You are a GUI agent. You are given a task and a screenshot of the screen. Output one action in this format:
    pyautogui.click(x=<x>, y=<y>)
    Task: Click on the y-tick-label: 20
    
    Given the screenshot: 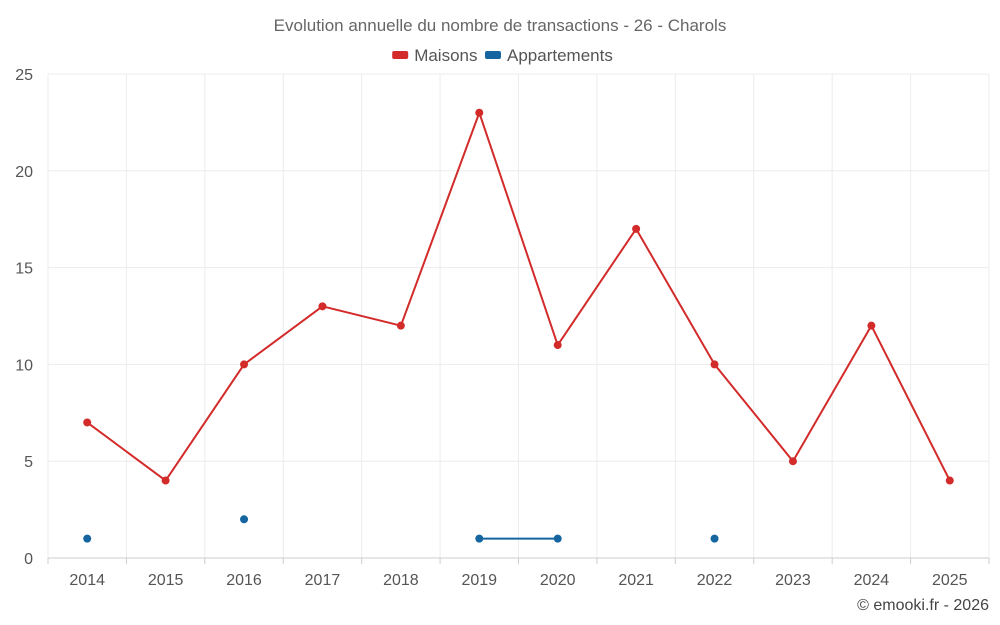 What is the action you would take?
    pyautogui.click(x=24, y=172)
    